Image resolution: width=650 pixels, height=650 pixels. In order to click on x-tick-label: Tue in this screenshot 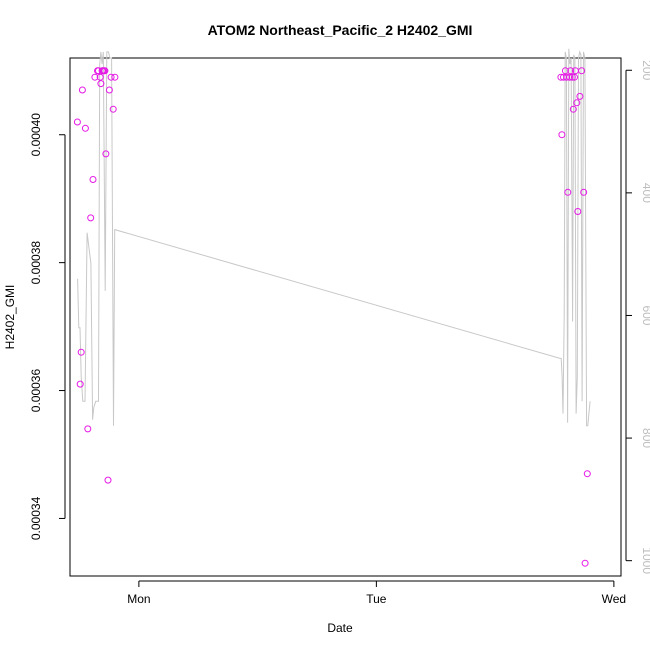, I will do `click(376, 599)`.